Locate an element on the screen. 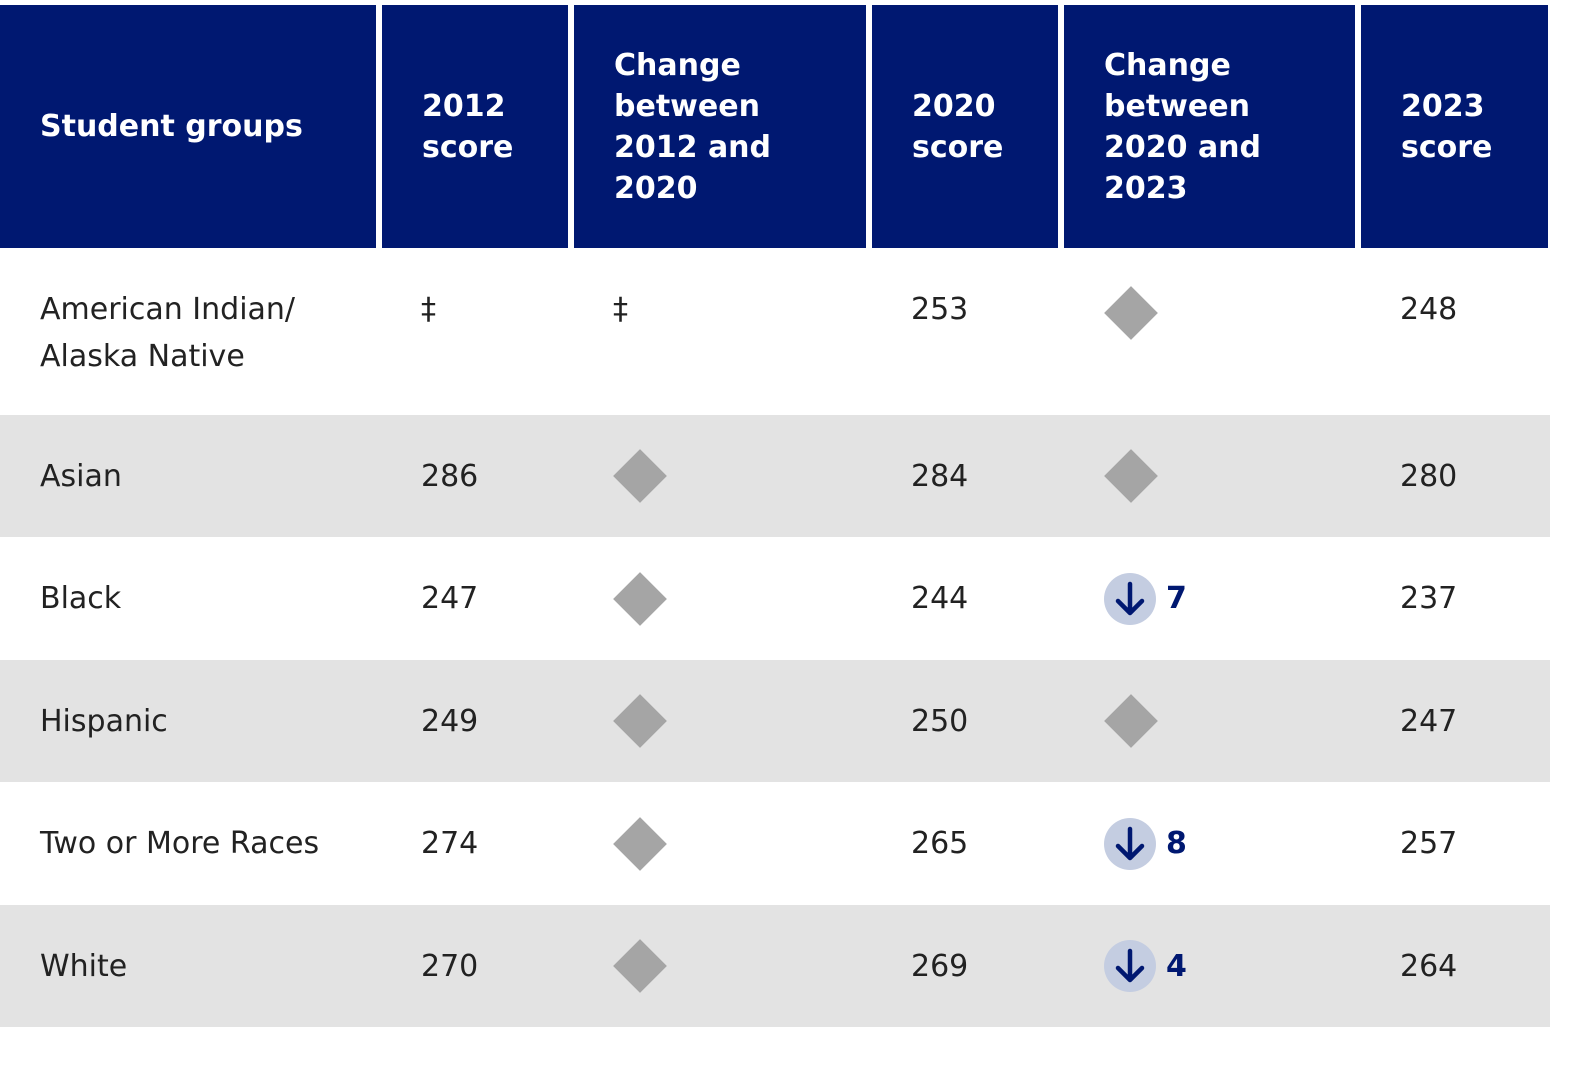 The height and width of the screenshot is (1072, 1590). score-2020-cell: 250 is located at coordinates (940, 721).